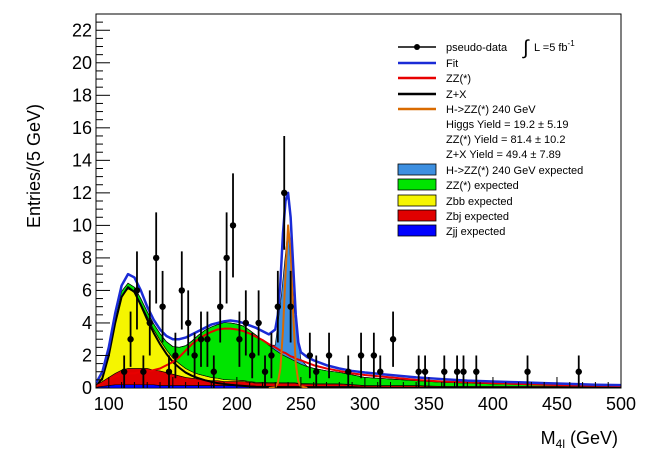 This screenshot has height=451, width=649. Describe the element at coordinates (417, 47) in the screenshot. I see `legend-marker-pseudo-data` at that location.